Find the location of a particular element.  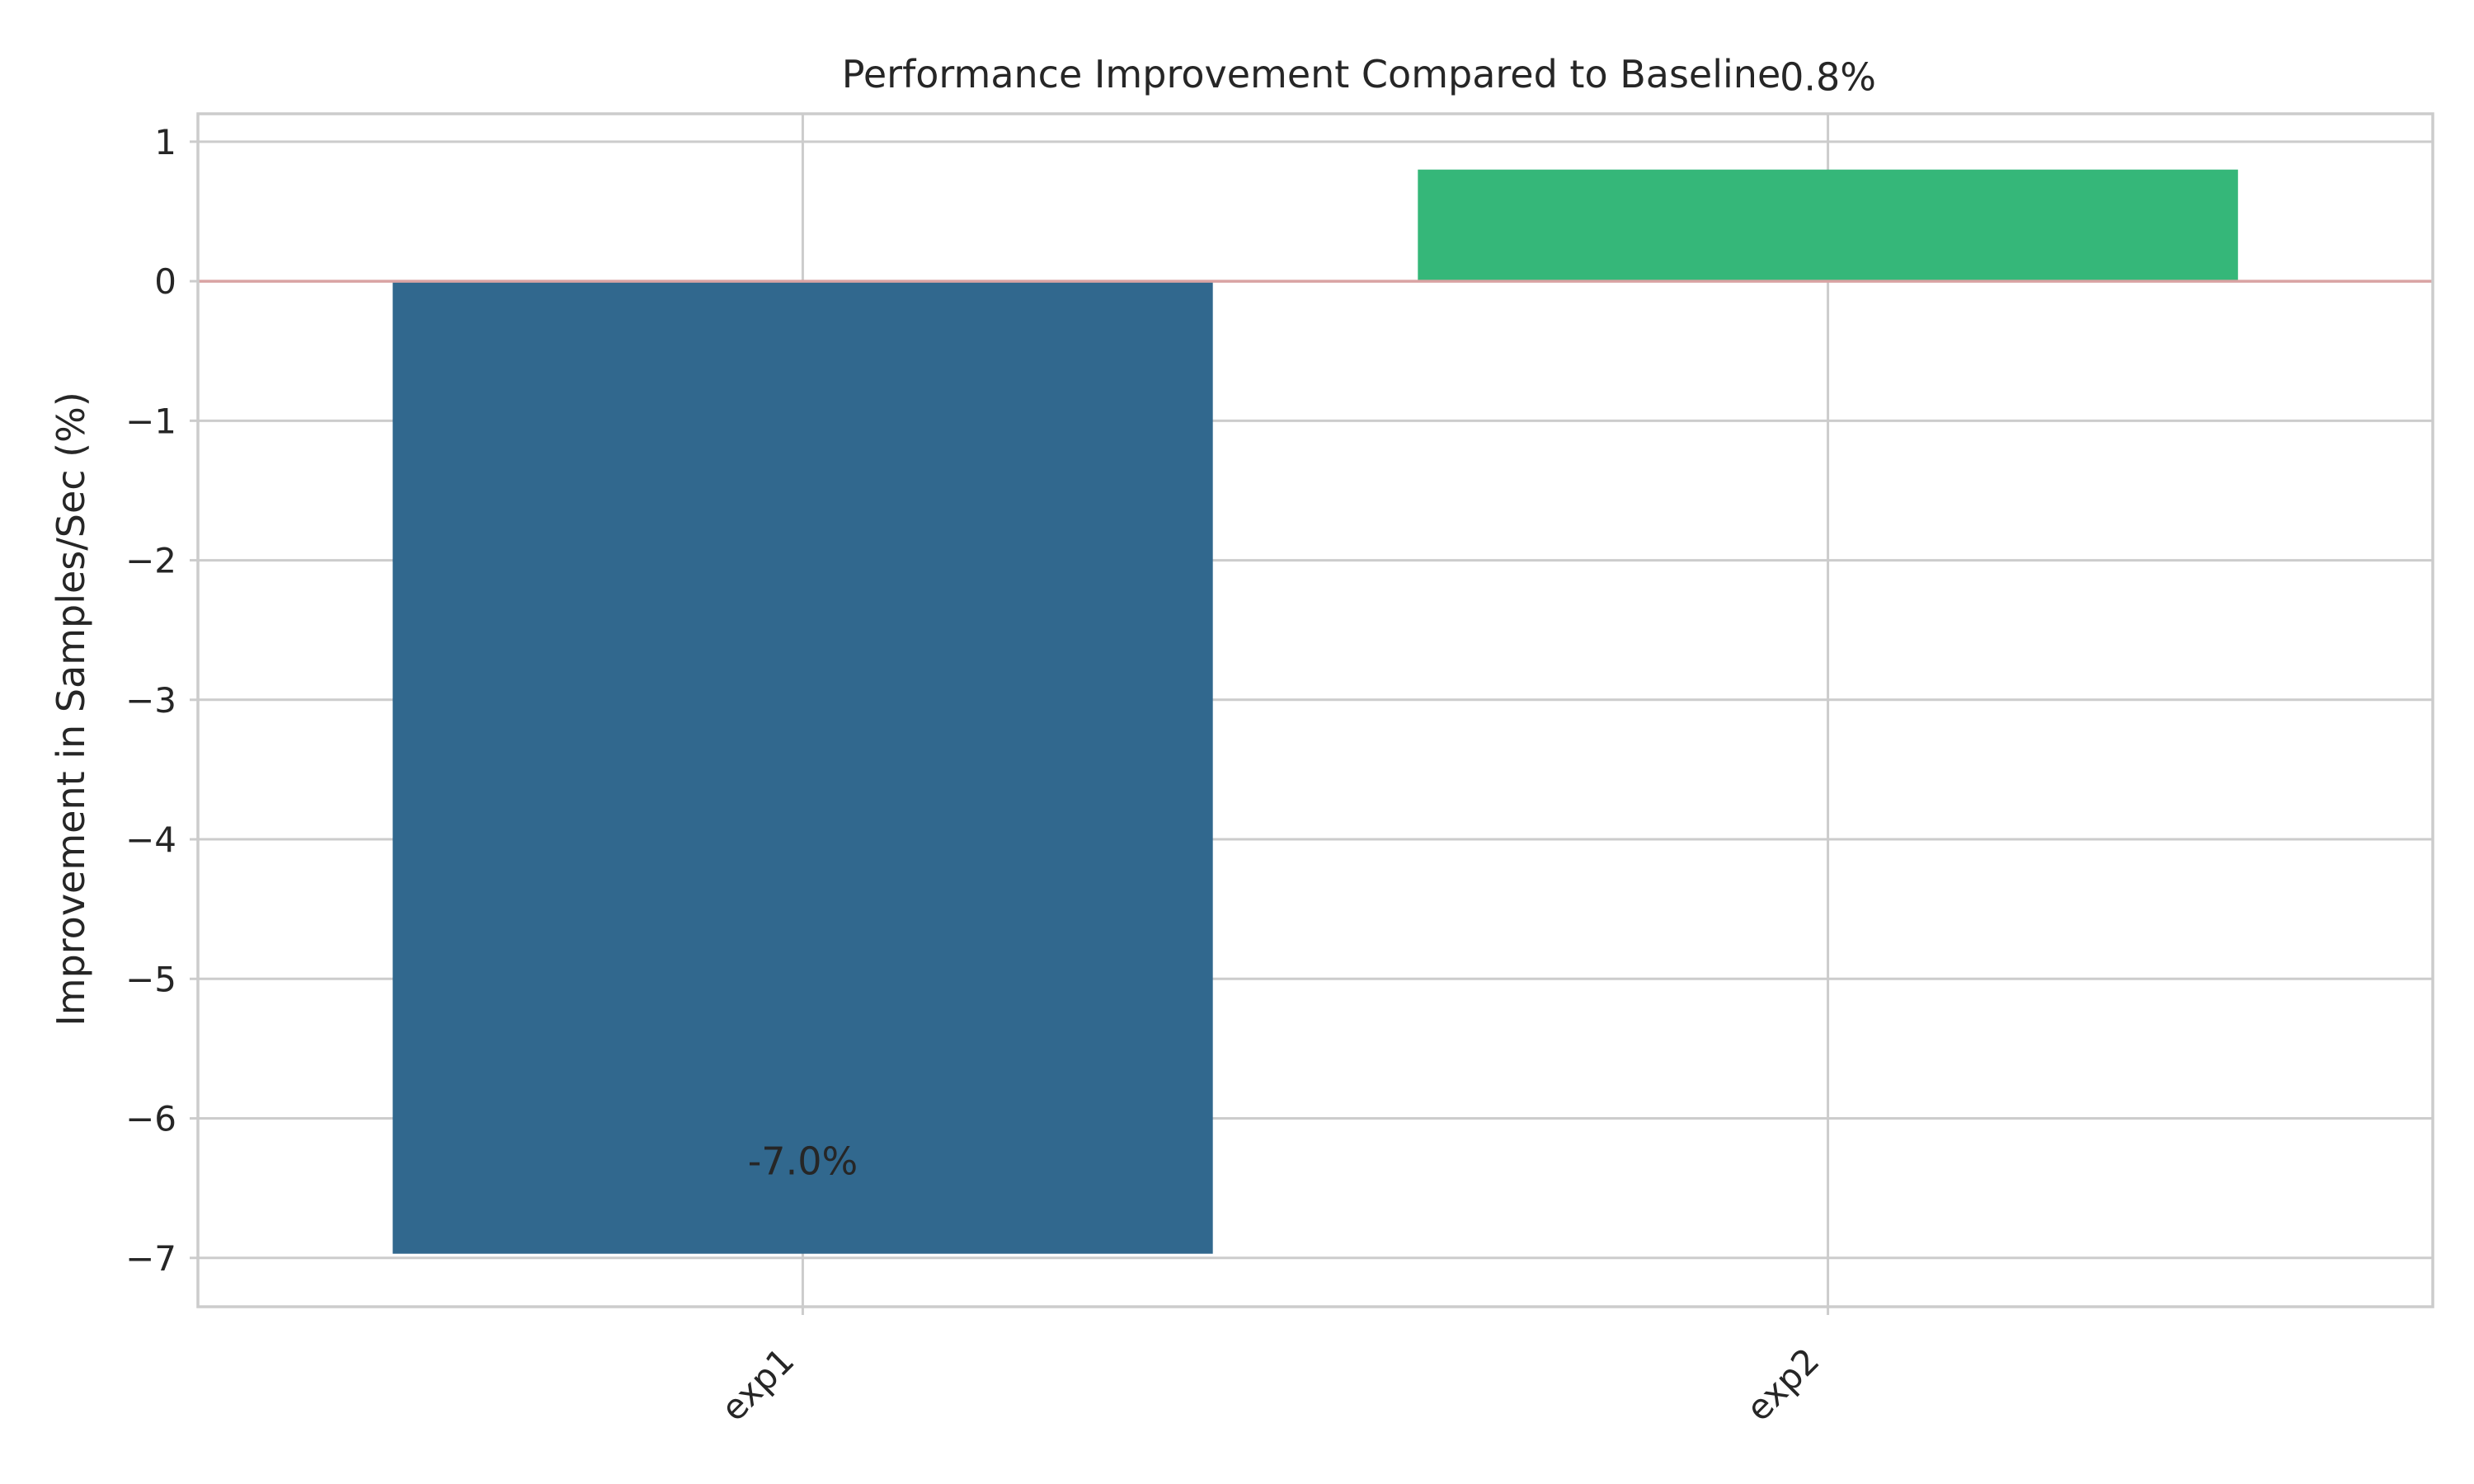

y-tick-label: −1 is located at coordinates (150, 421).